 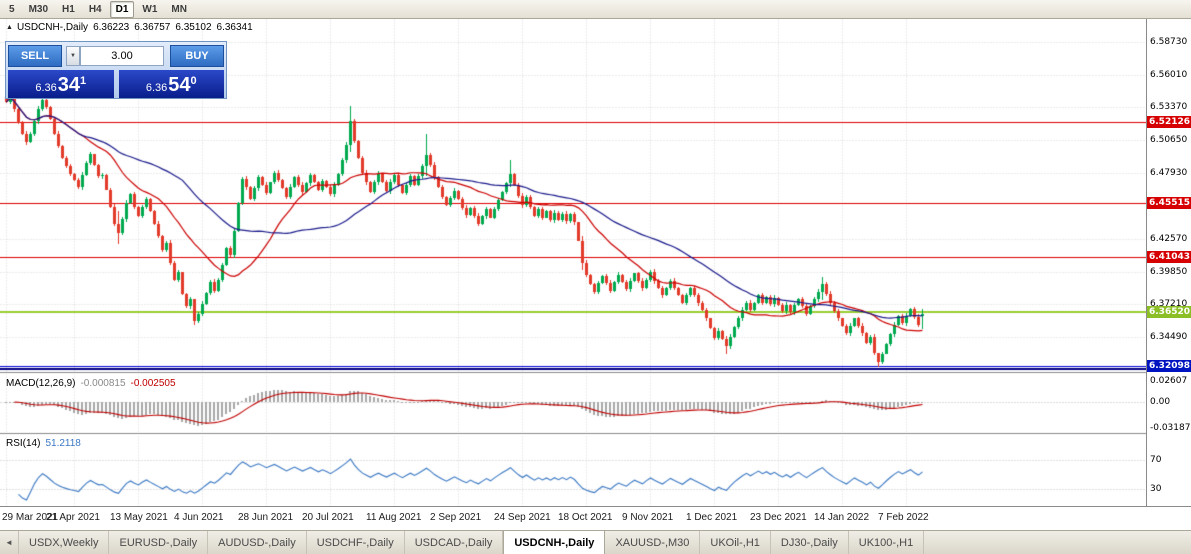 What do you see at coordinates (1169, 107) in the screenshot?
I see `price-axis-label: 6.53370` at bounding box center [1169, 107].